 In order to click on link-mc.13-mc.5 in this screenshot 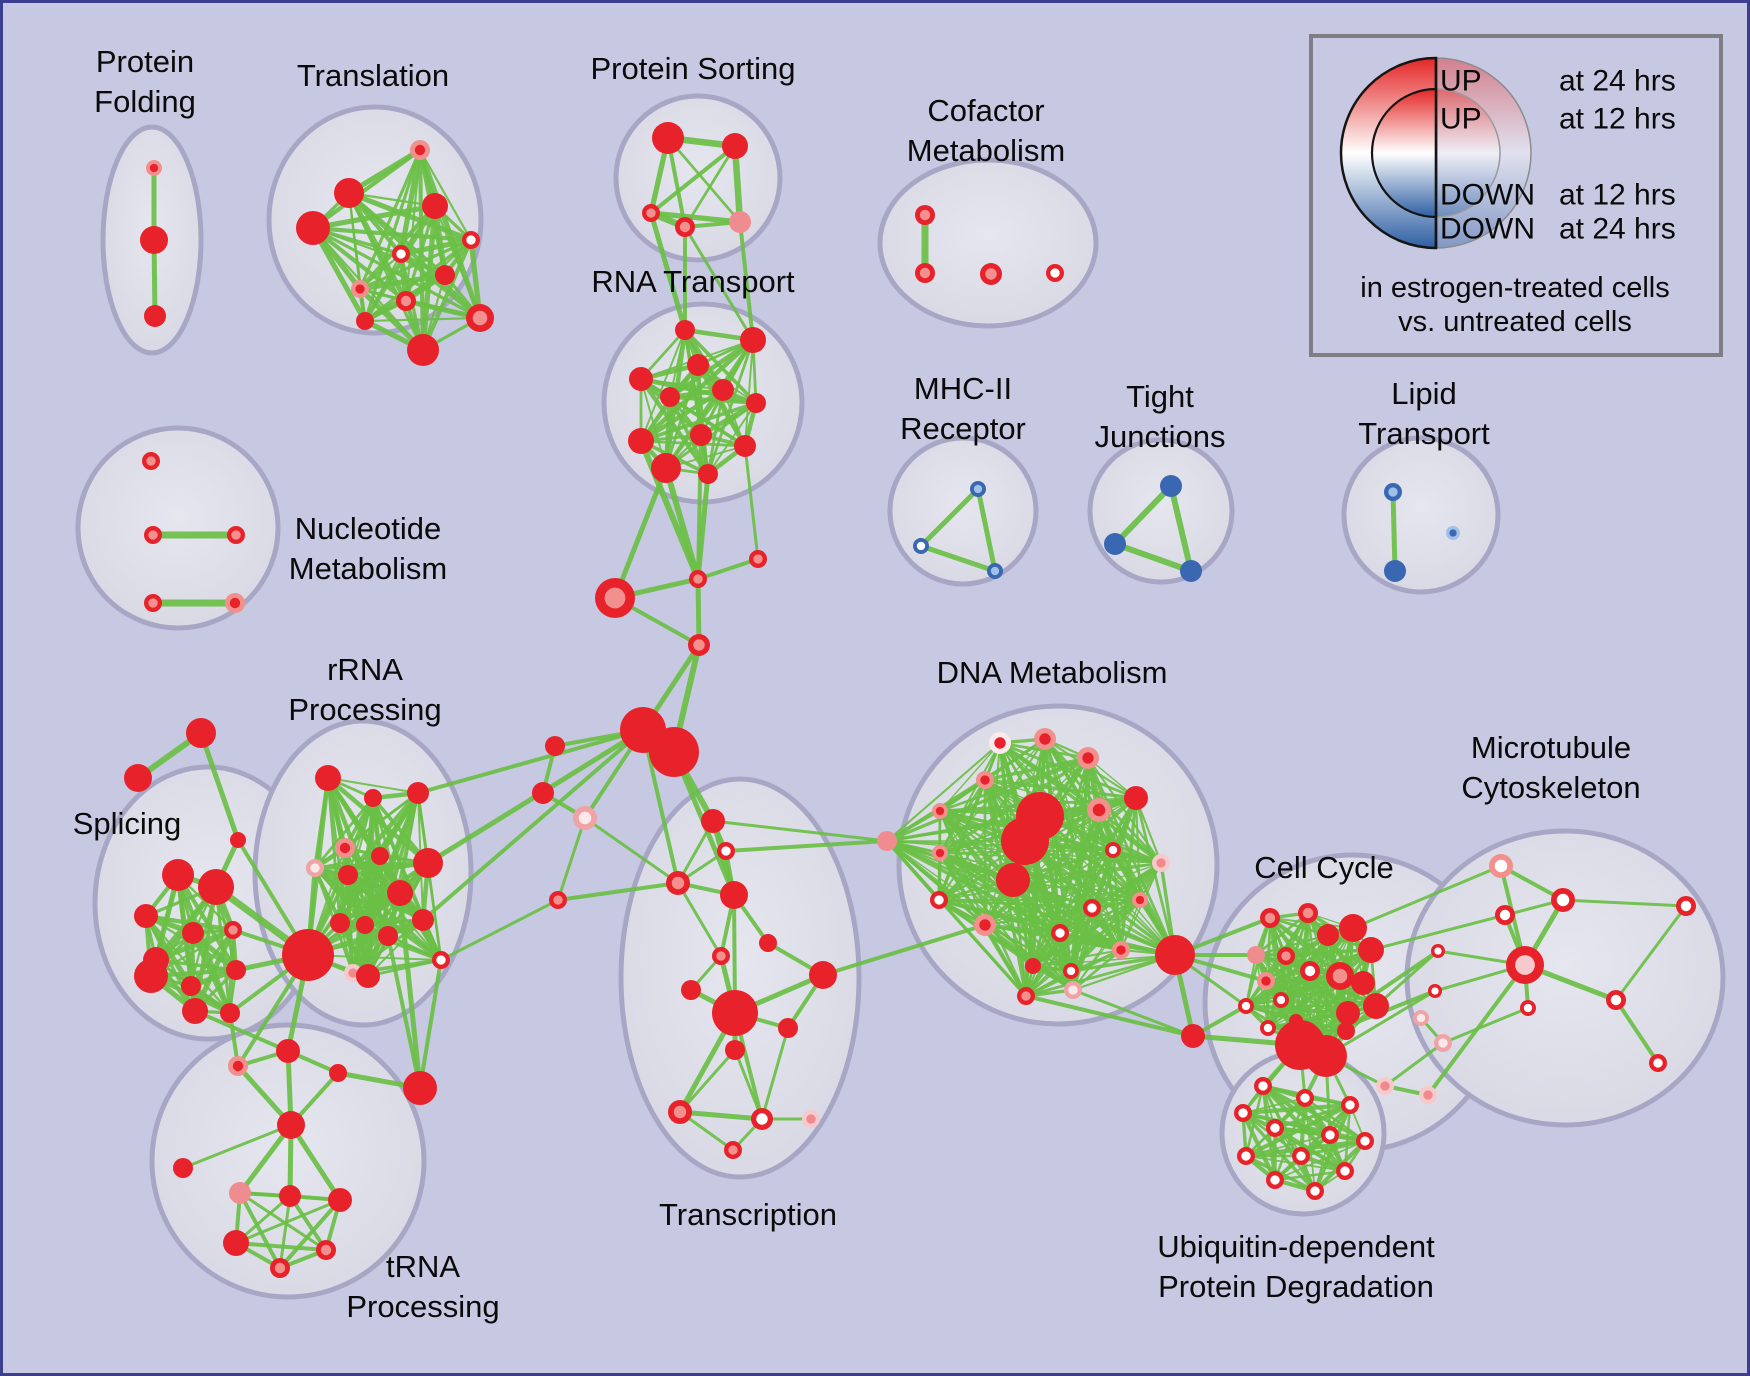, I will do `click(1476, 1030)`.